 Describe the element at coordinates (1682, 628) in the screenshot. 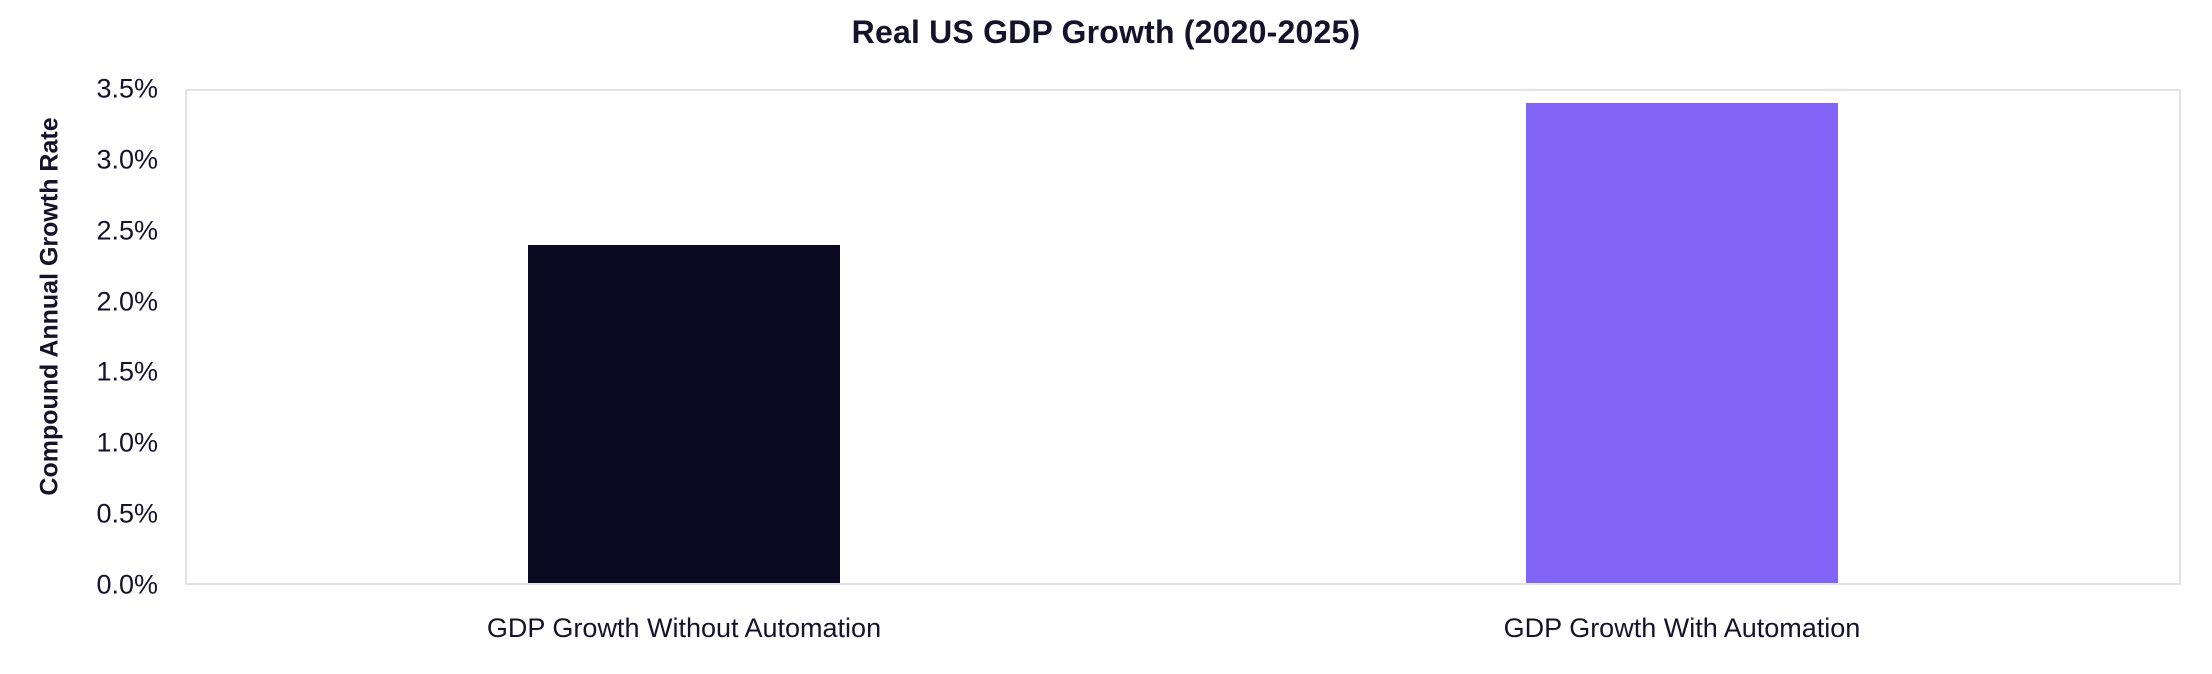

I see `x-category-label-1: GDP Growth With Automation` at that location.